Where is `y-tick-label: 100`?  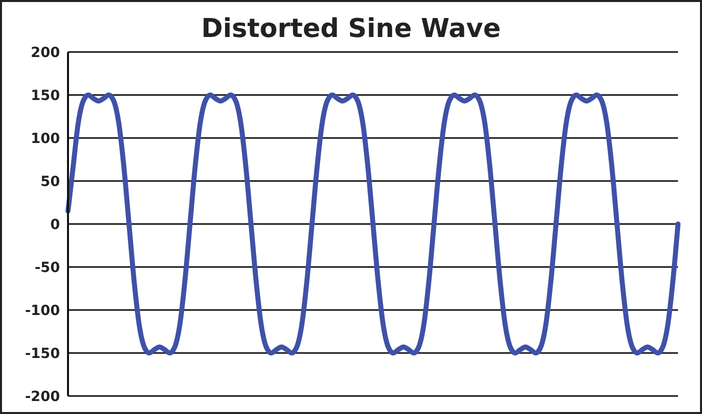
y-tick-label: 100 is located at coordinates (45, 138).